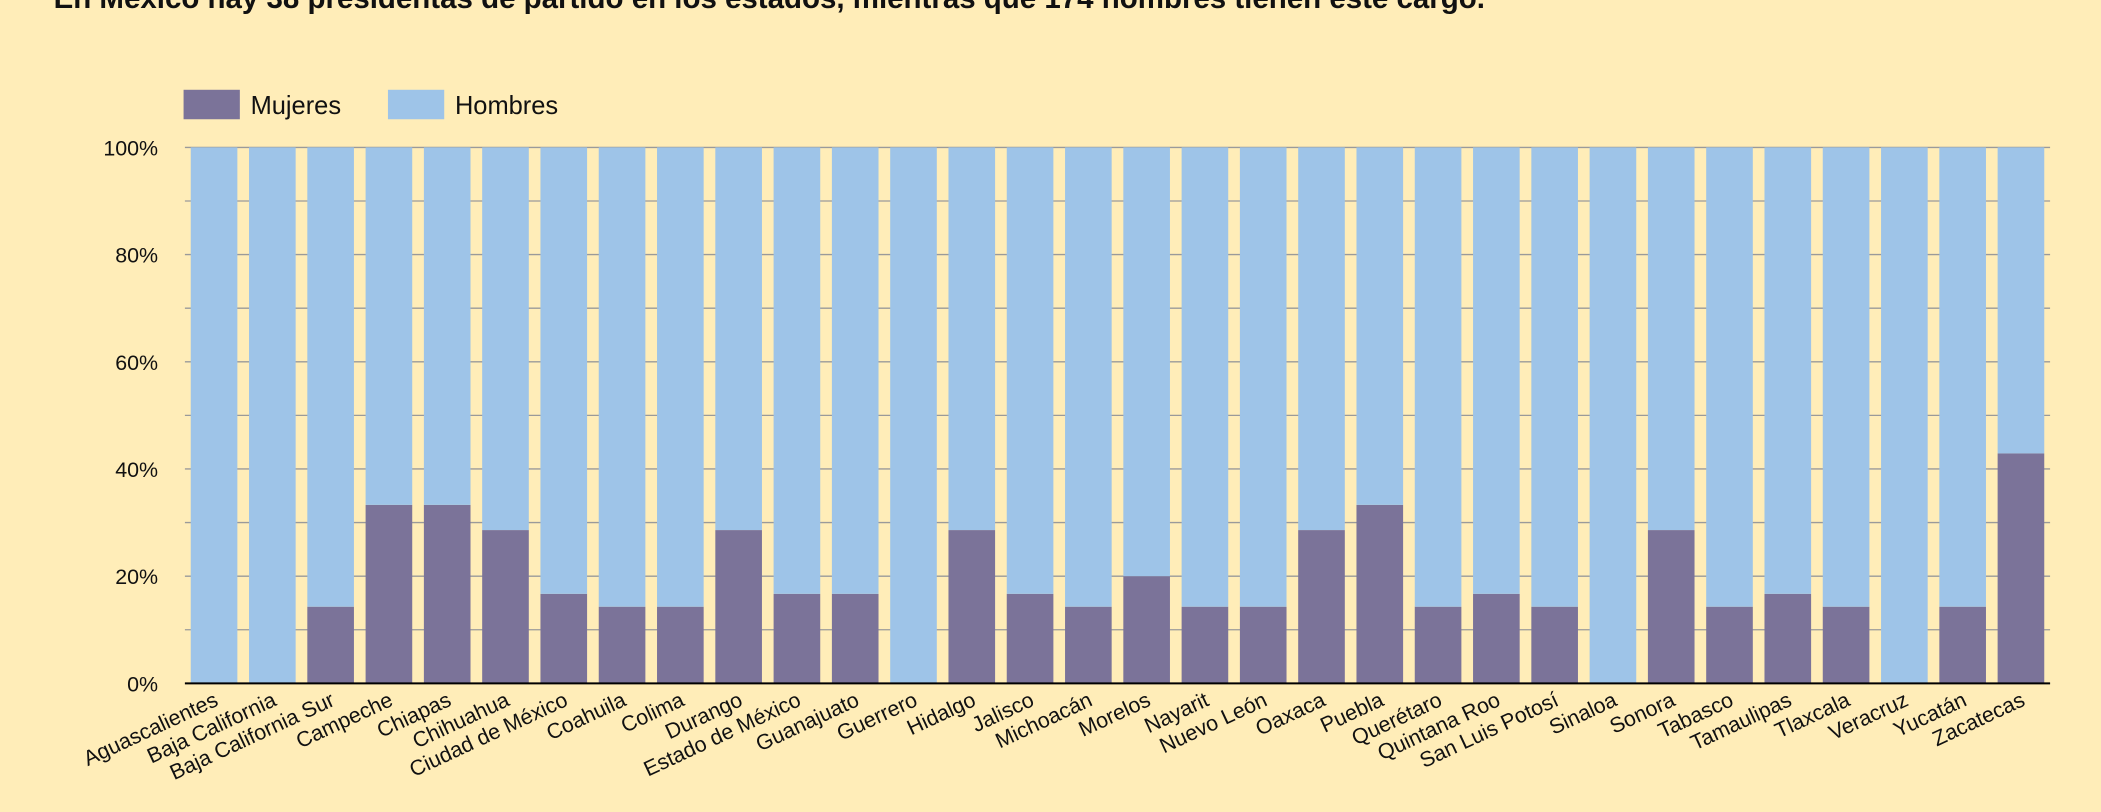 Image resolution: width=2101 pixels, height=812 pixels. I want to click on legend-label: Mujeres, so click(296, 106).